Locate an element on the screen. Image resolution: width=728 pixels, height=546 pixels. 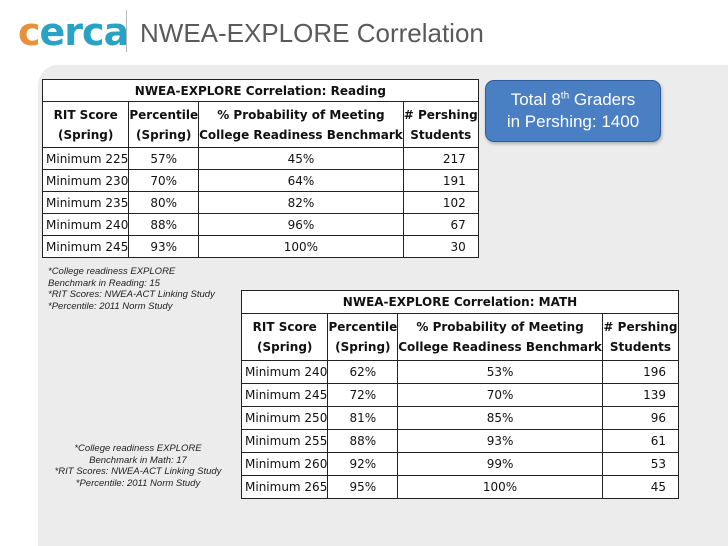
rit-score-cell: Minimum 230 is located at coordinates (85, 180).